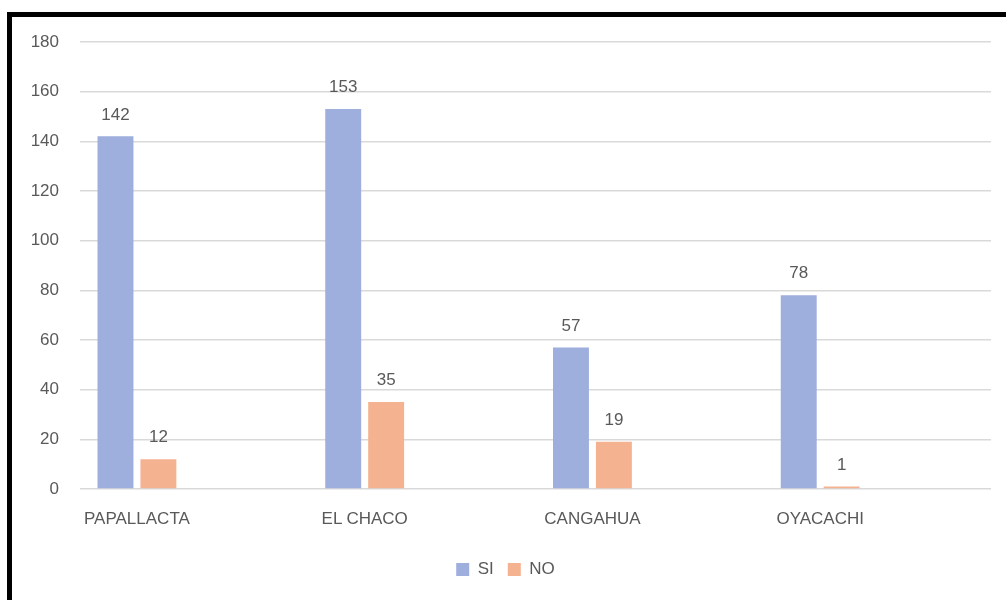  I want to click on x-tick-label: CANGAHUA, so click(593, 518).